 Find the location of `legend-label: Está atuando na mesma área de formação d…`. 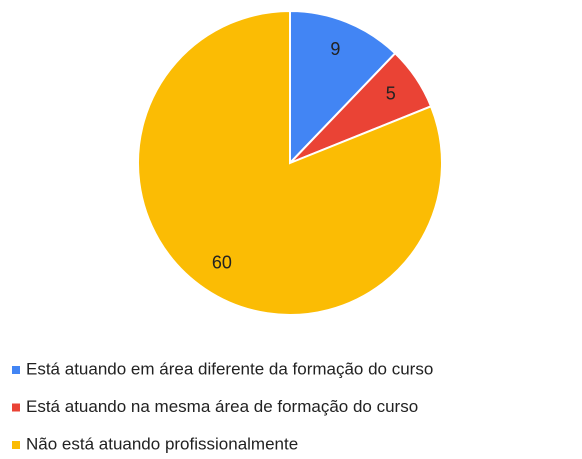

legend-label: Está atuando na mesma área de formação d… is located at coordinates (222, 406).